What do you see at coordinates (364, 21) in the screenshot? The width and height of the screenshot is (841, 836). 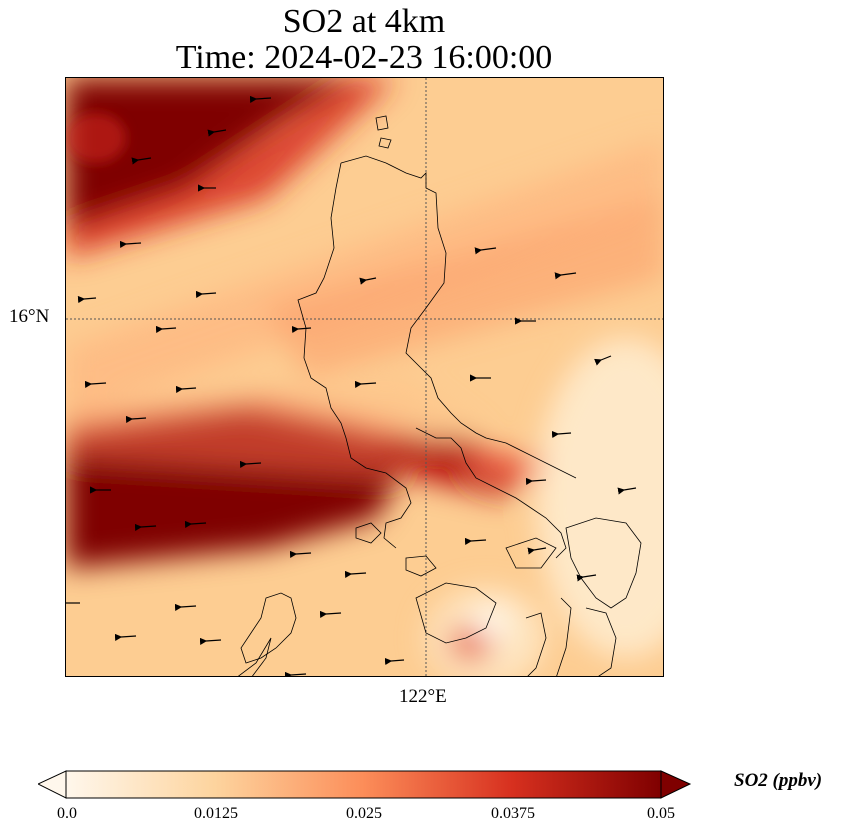 I see `title-line-1: SO2 at 4km` at bounding box center [364, 21].